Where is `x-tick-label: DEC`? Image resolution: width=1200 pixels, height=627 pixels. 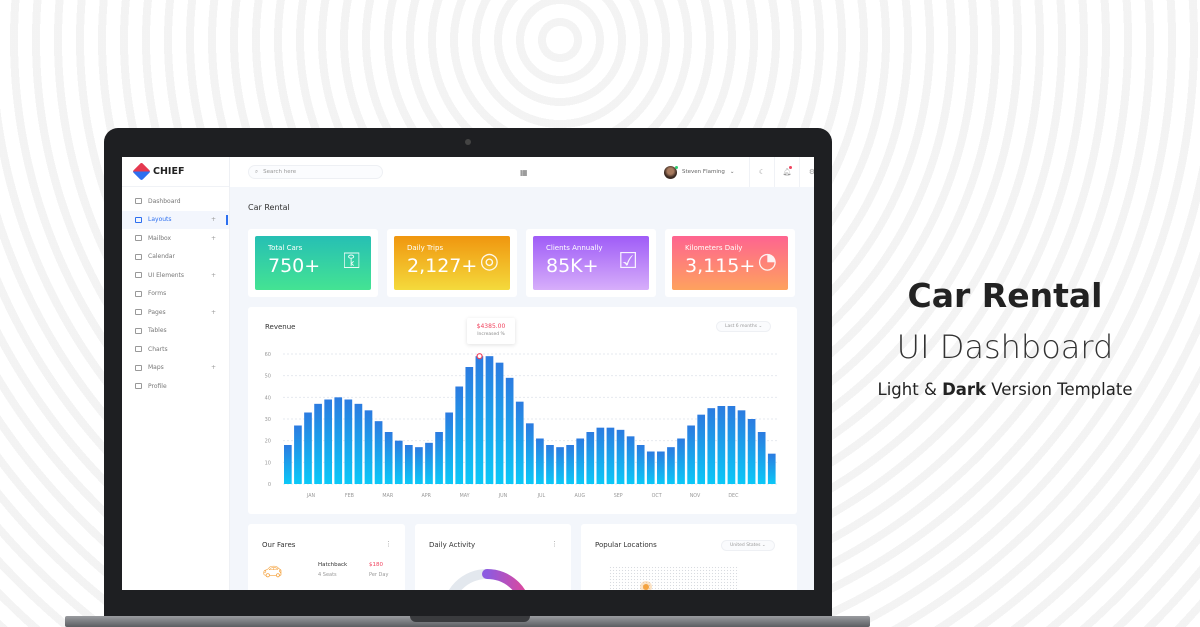
x-tick-label: DEC is located at coordinates (733, 496).